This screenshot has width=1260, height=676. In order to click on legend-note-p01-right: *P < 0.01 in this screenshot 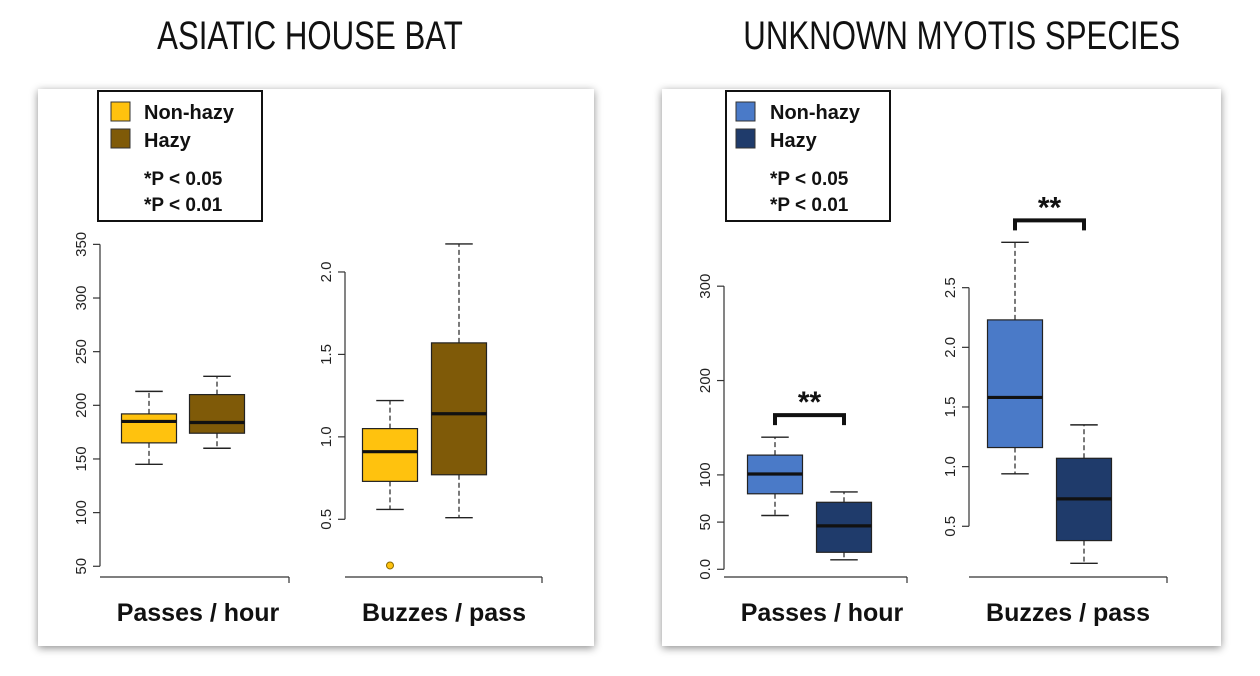, I will do `click(809, 205)`.